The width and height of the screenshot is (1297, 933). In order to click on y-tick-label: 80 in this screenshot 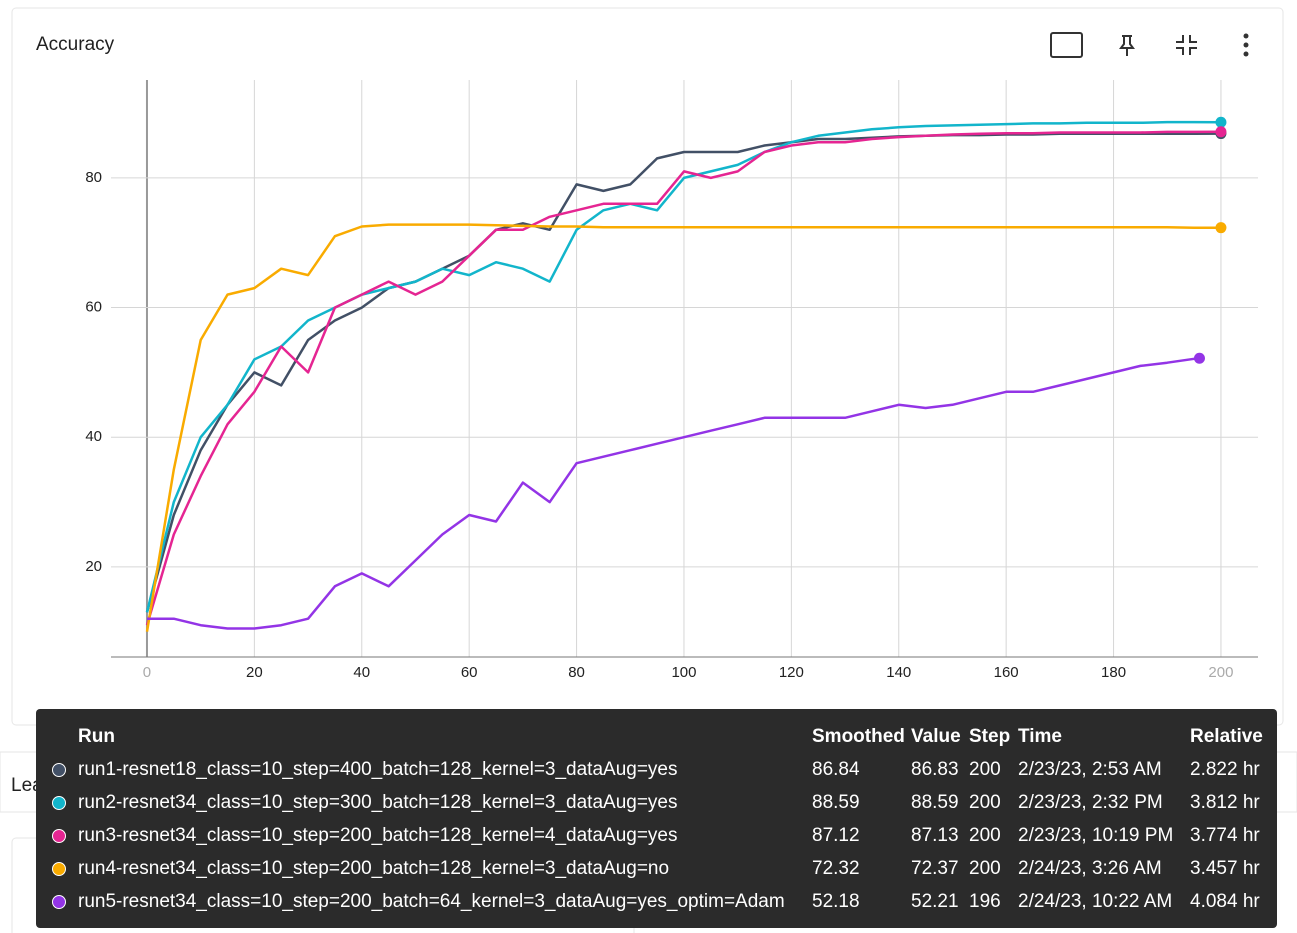, I will do `click(93, 177)`.